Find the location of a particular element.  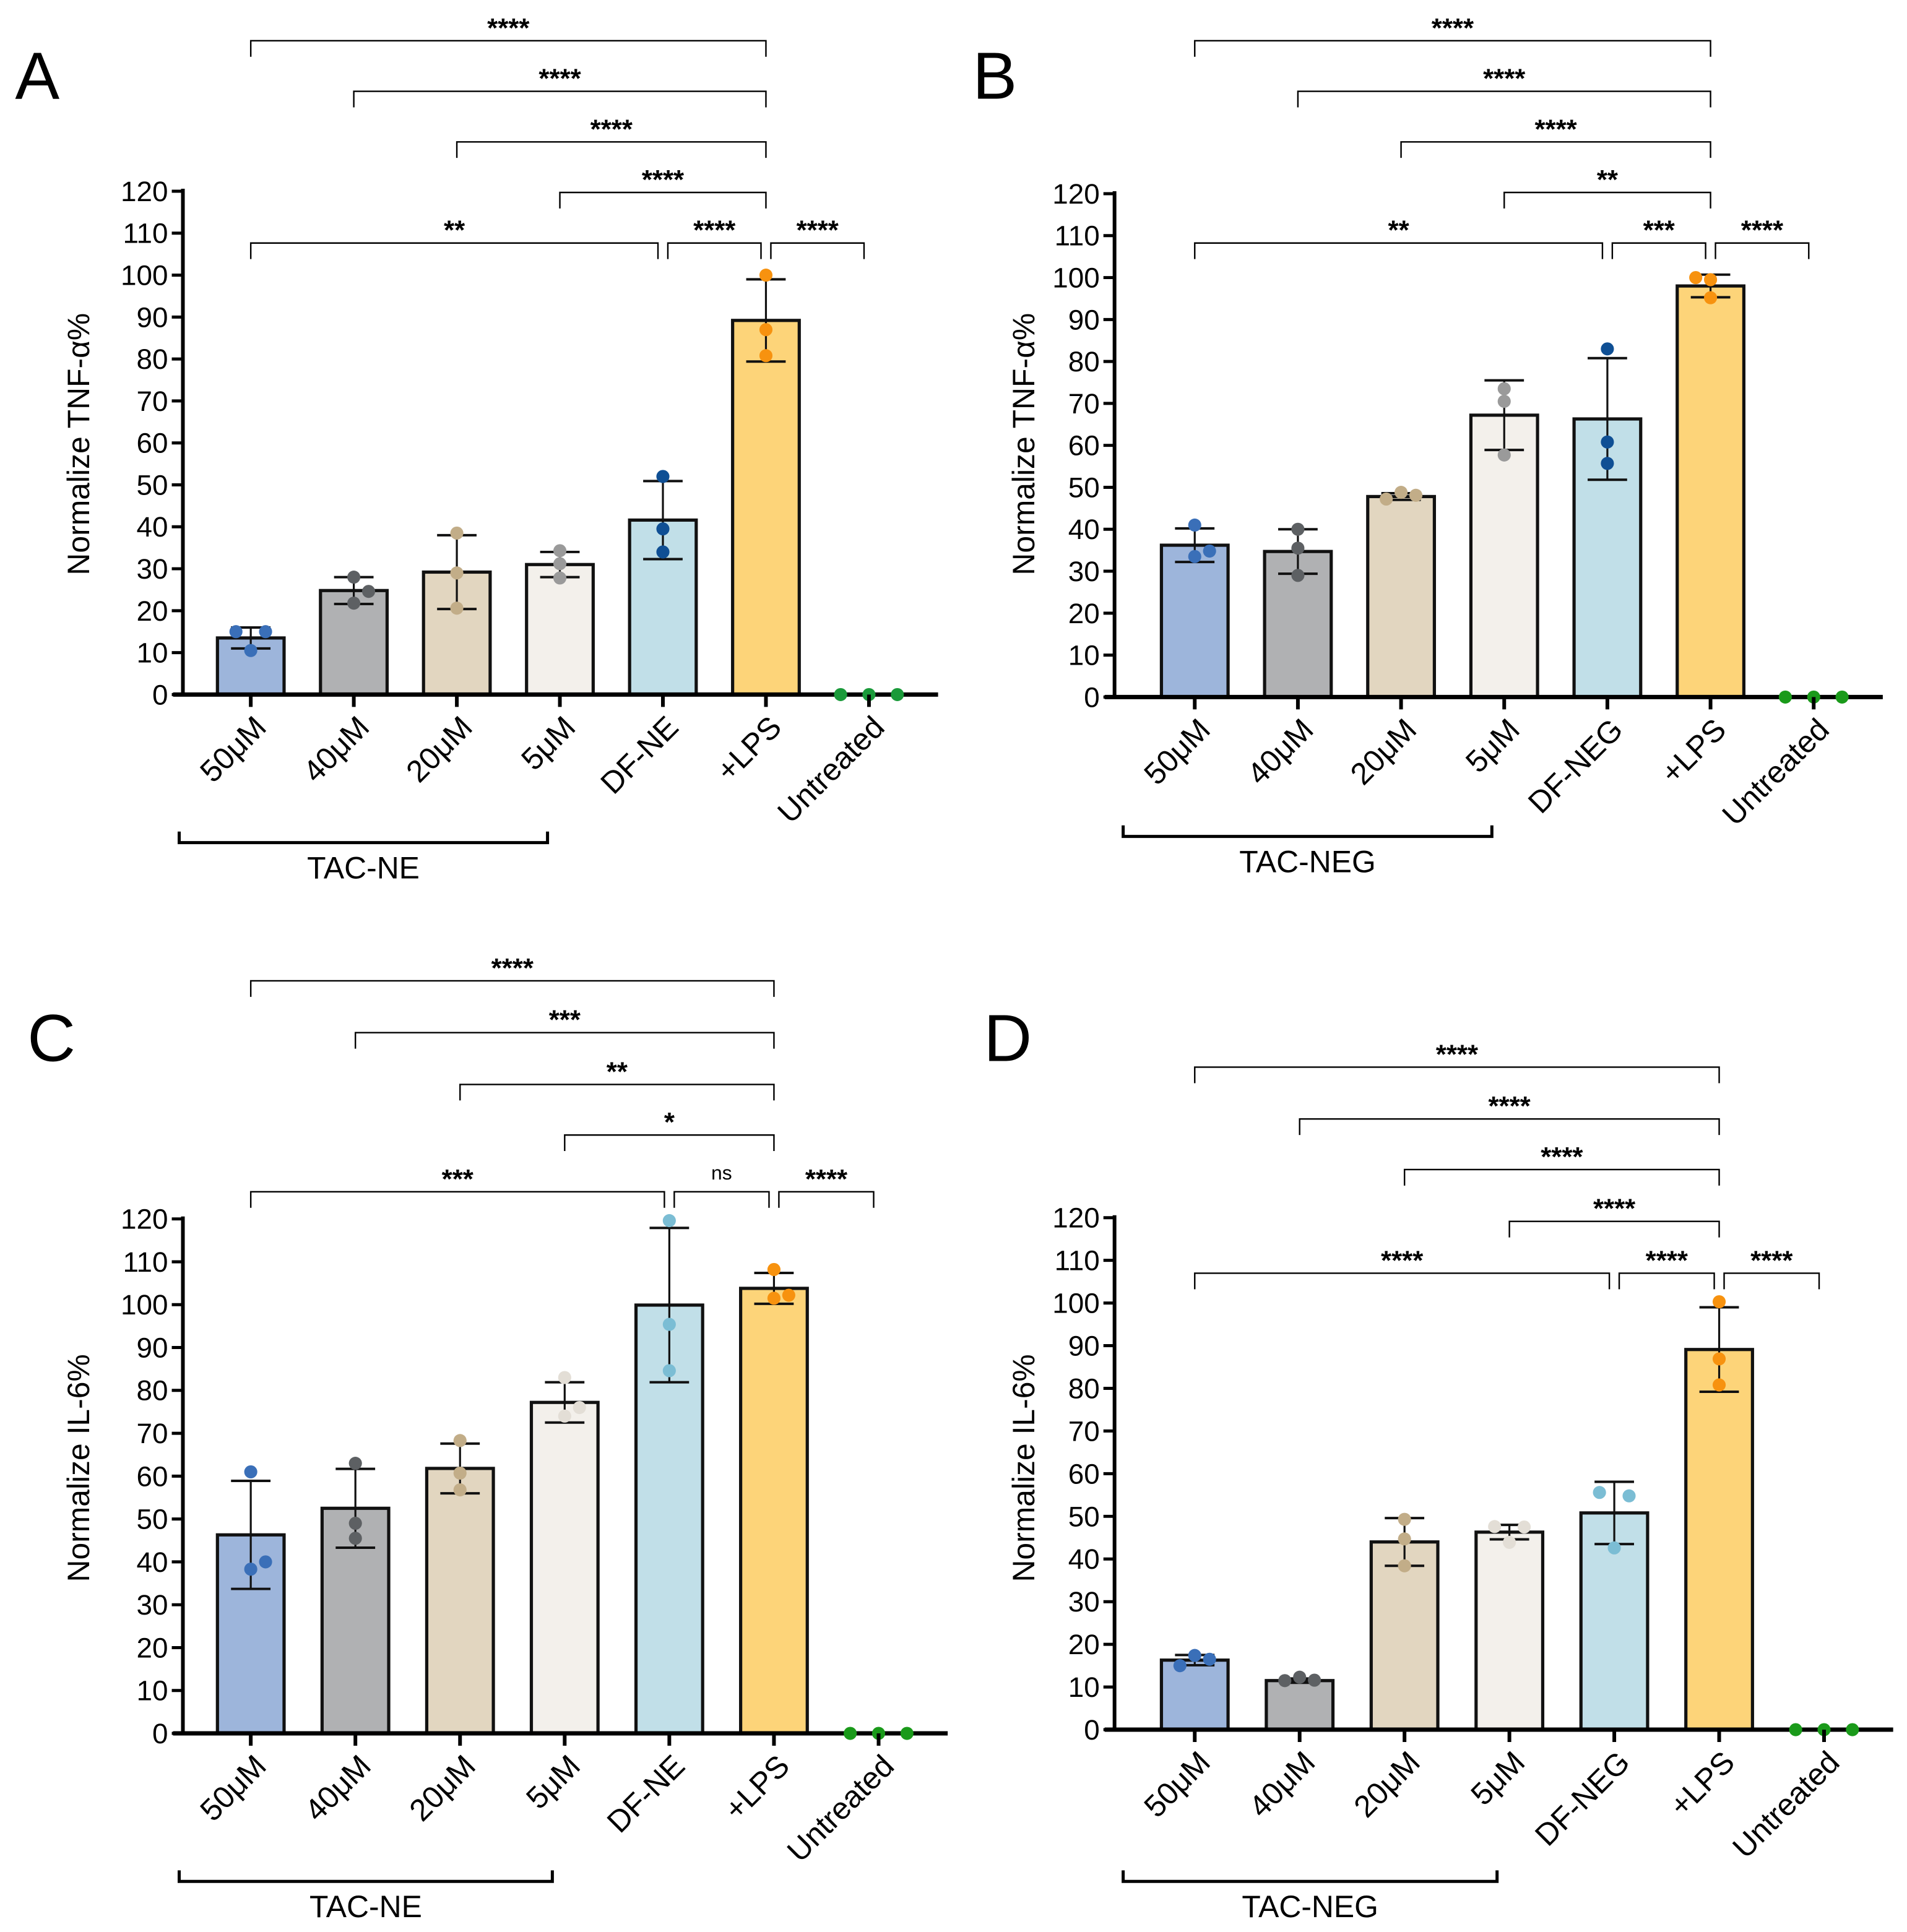

y-tick-label: 80 is located at coordinates (152, 1391).